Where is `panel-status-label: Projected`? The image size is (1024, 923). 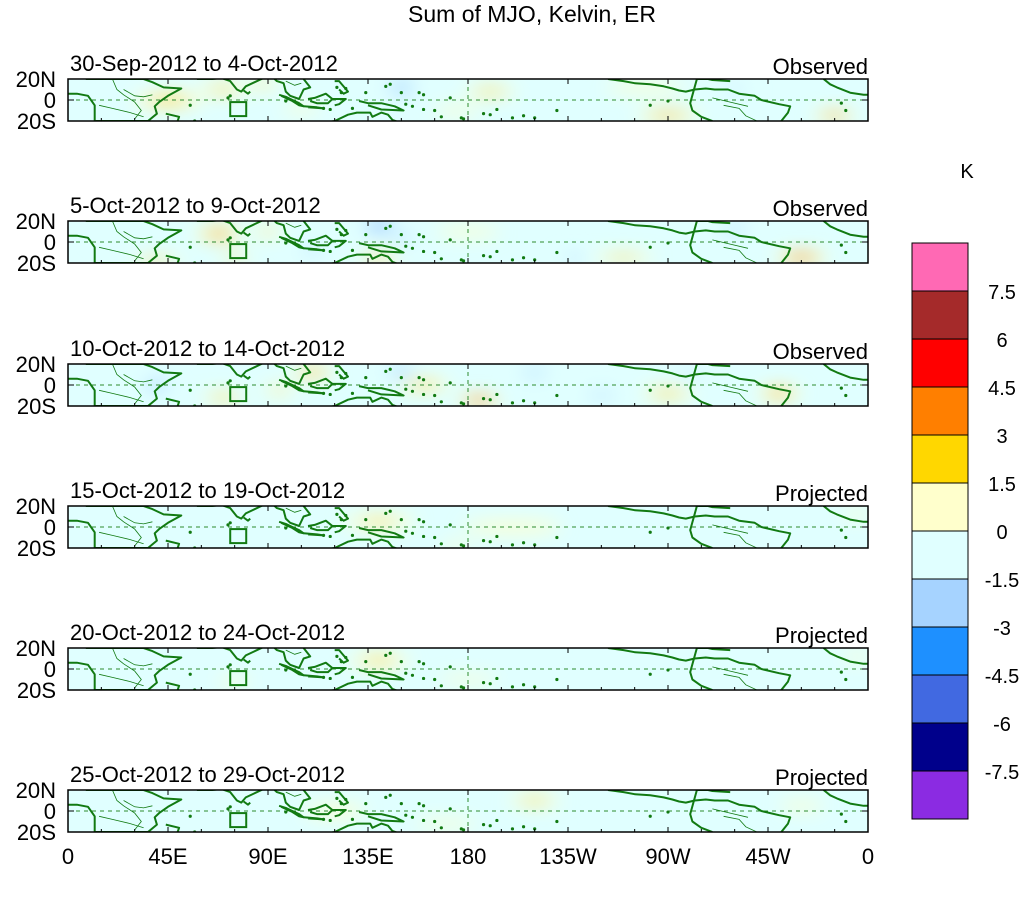 panel-status-label: Projected is located at coordinates (821, 777).